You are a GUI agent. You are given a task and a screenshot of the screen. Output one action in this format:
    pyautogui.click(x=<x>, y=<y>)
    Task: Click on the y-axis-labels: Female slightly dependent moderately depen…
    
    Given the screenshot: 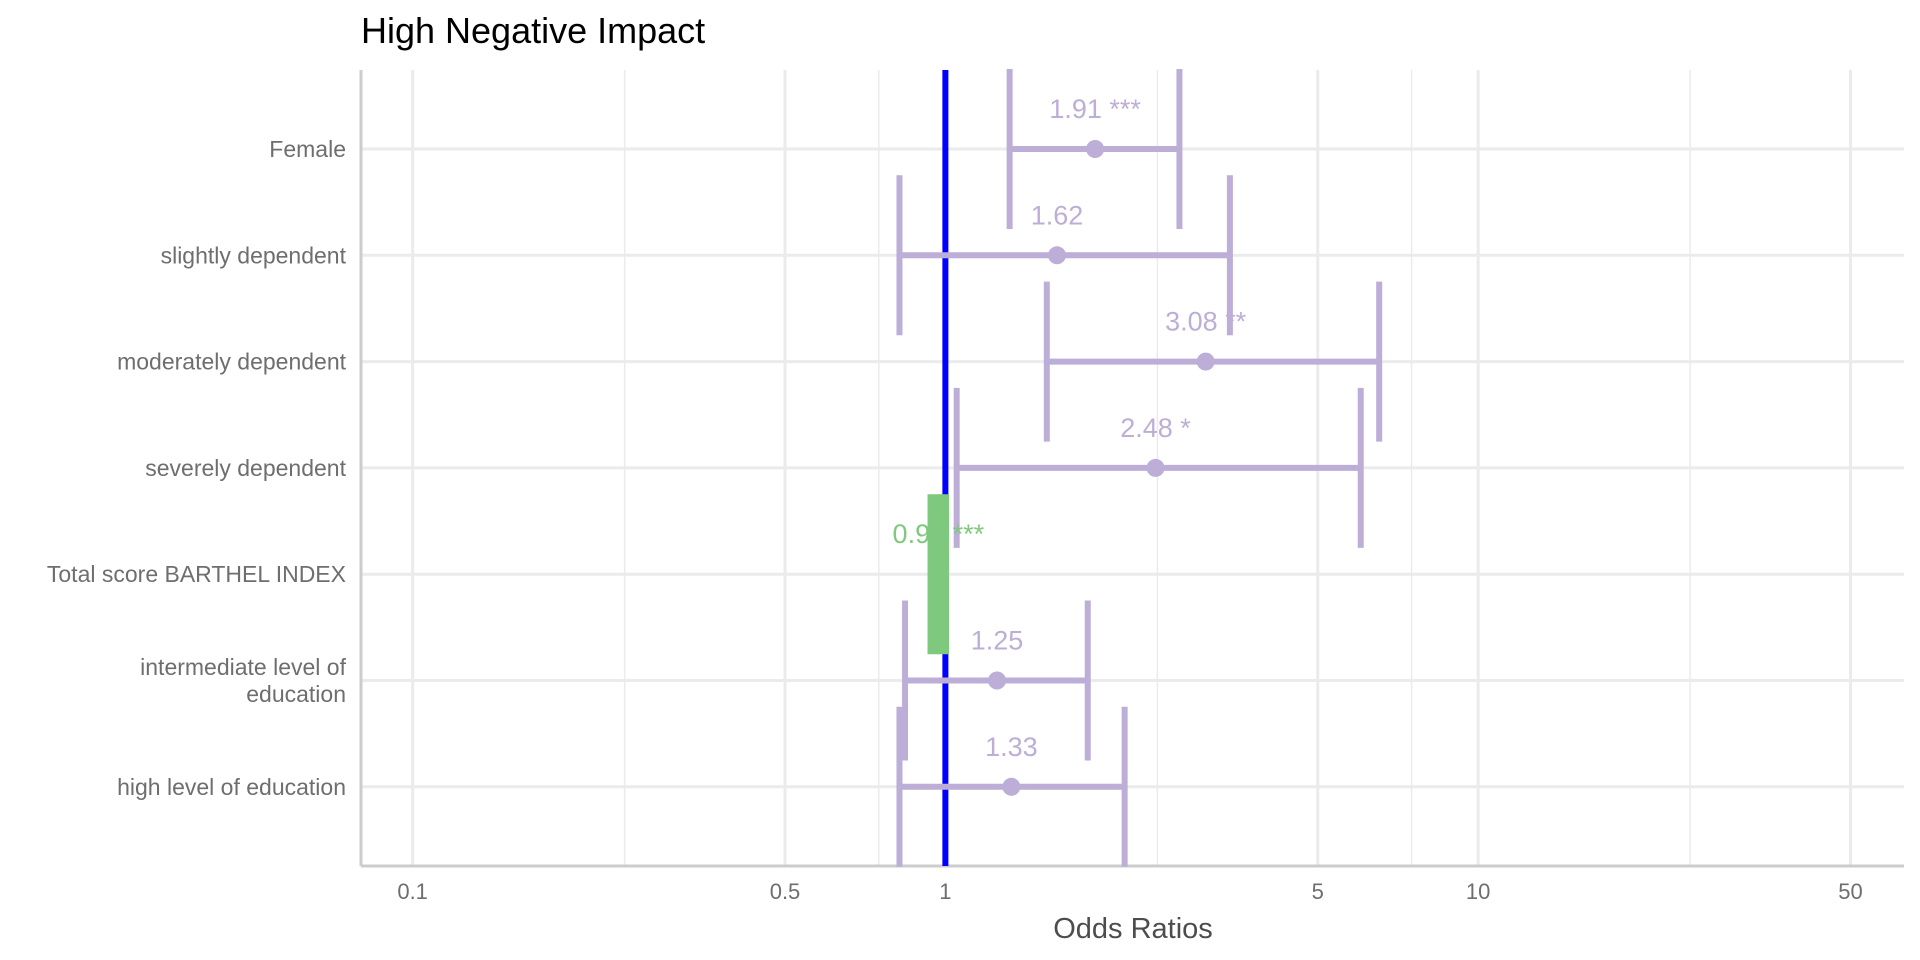 What is the action you would take?
    pyautogui.click(x=197, y=468)
    